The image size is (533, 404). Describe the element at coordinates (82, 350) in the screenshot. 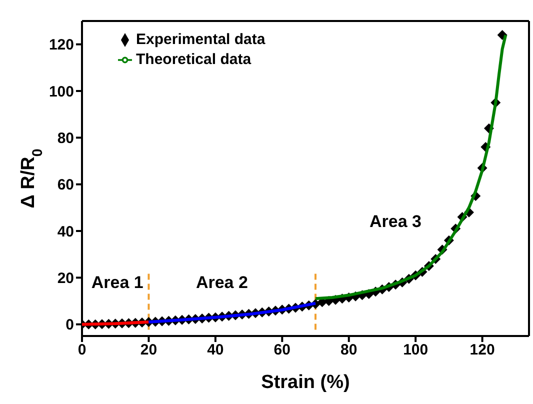

I see `x-tick-label: 0` at that location.